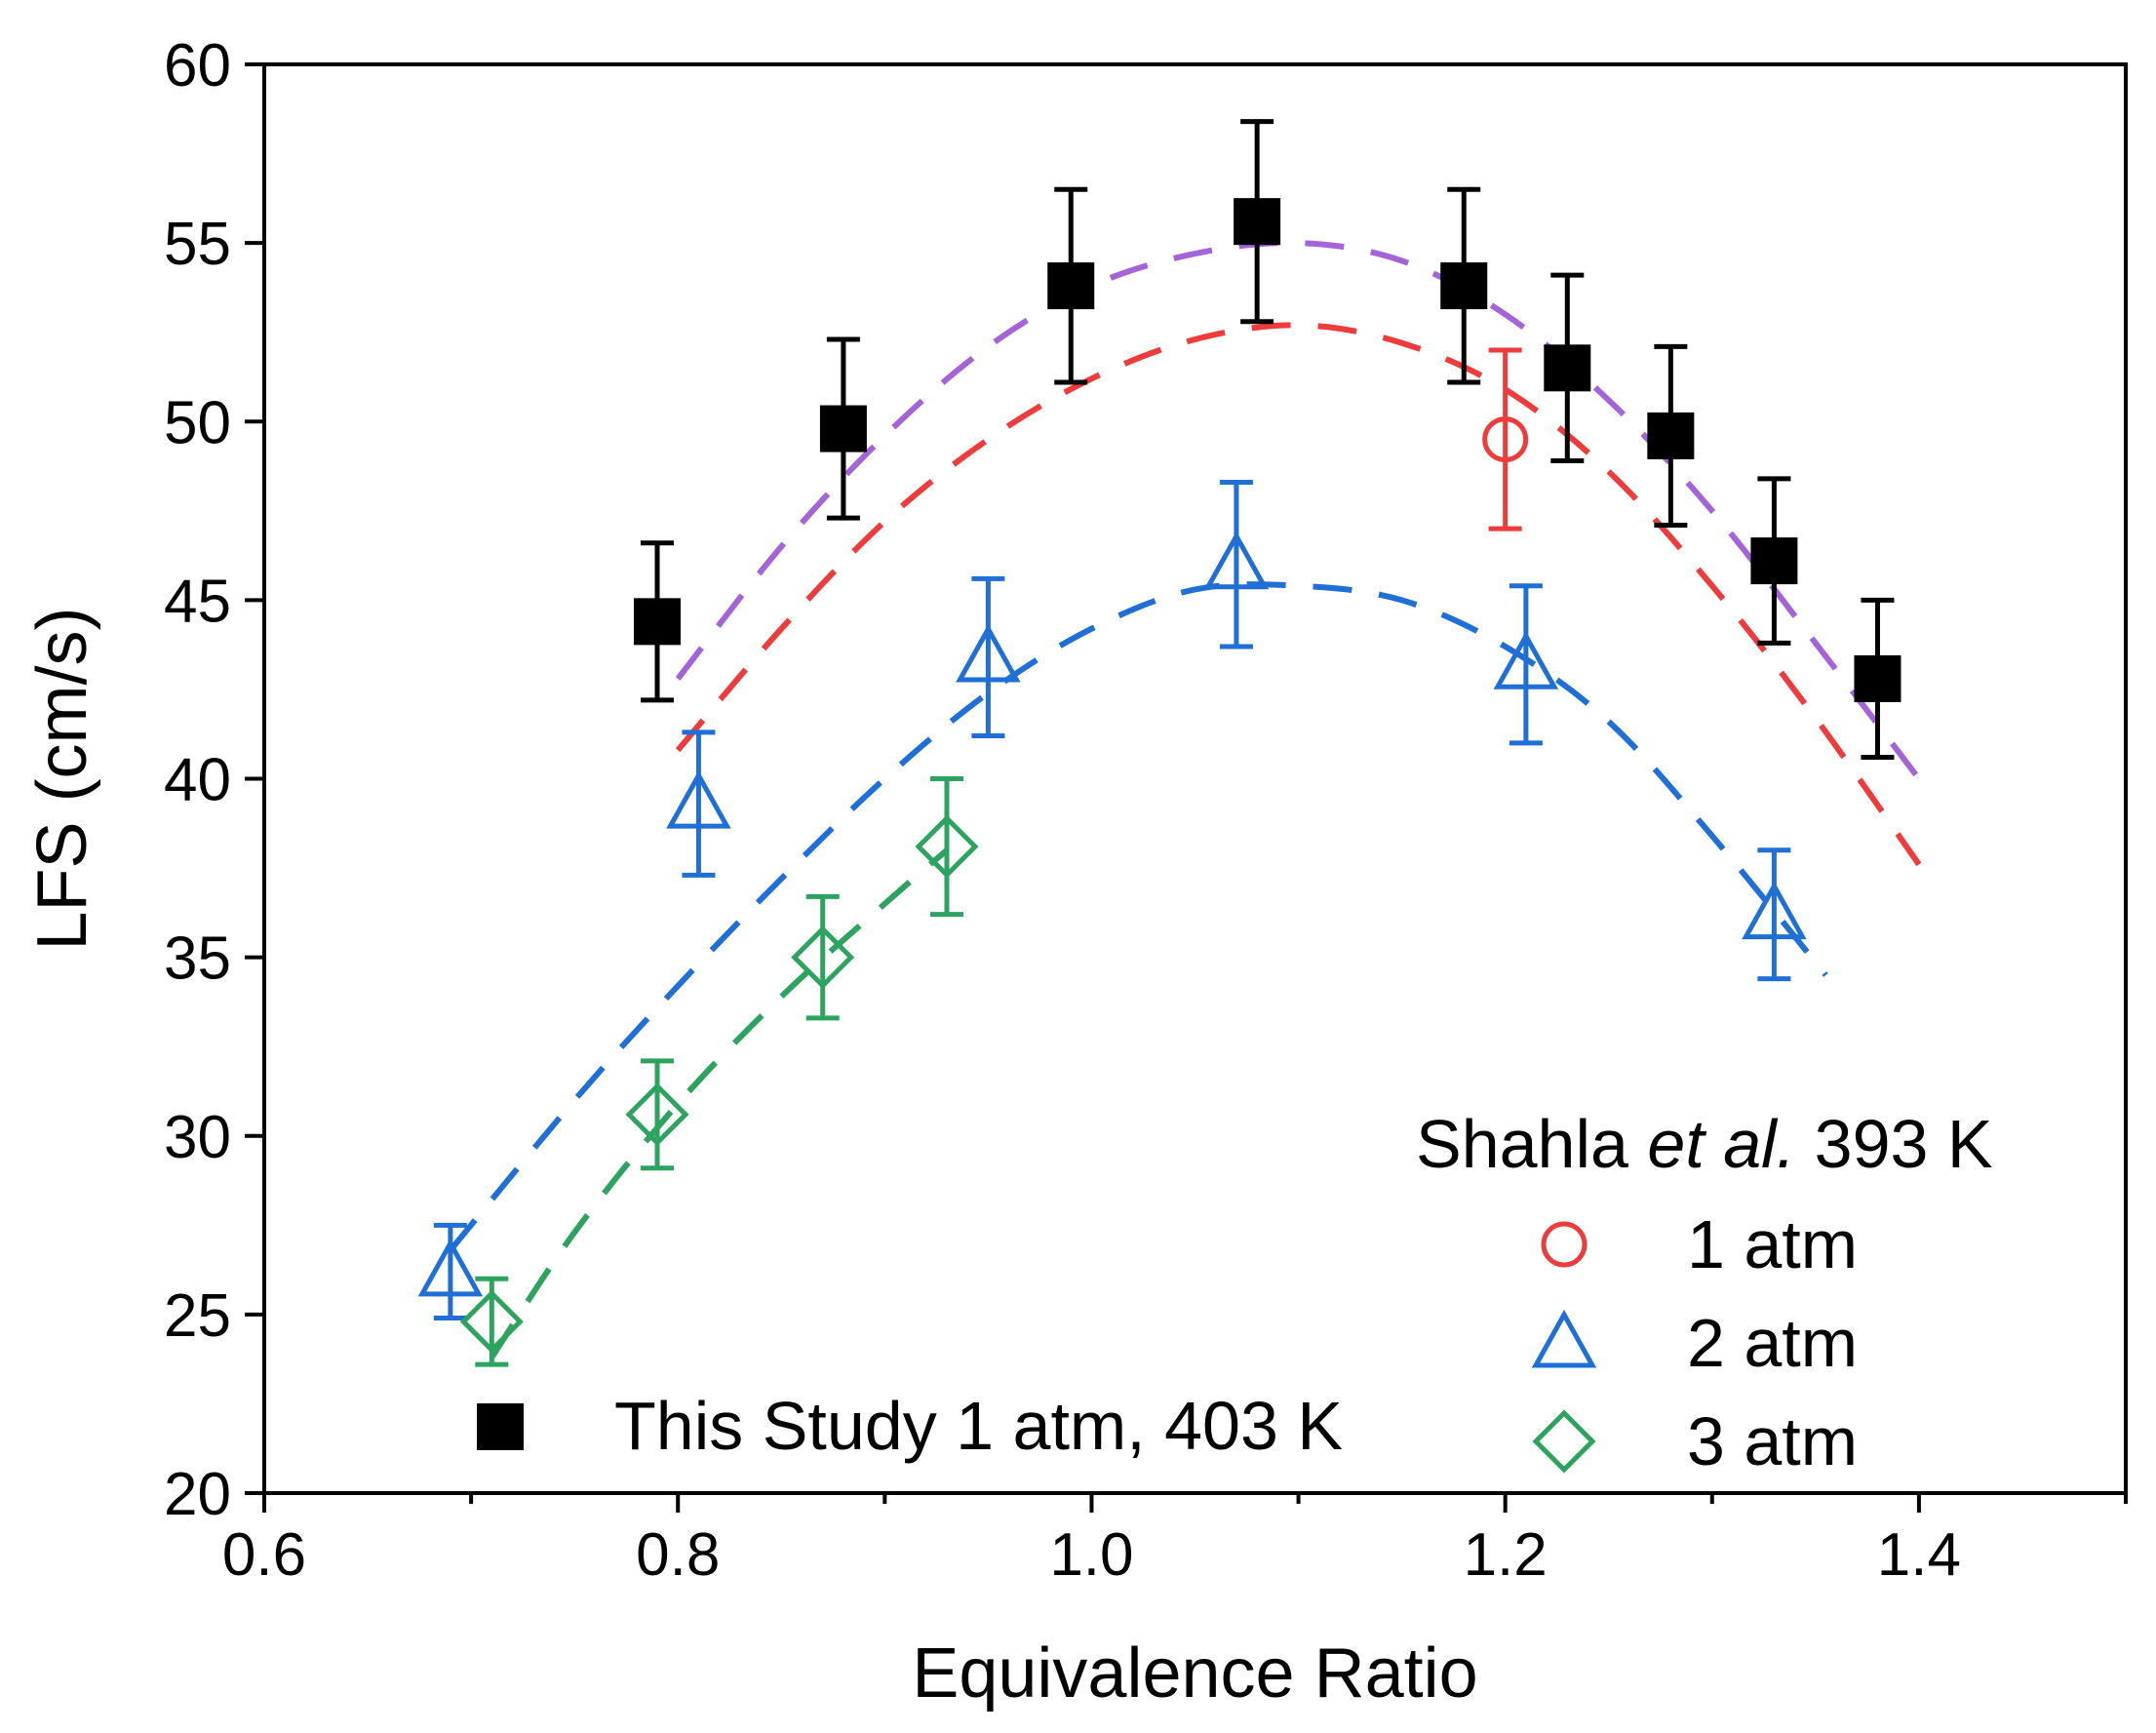  Describe the element at coordinates (197, 1316) in the screenshot. I see `y-tick-label: 25` at that location.